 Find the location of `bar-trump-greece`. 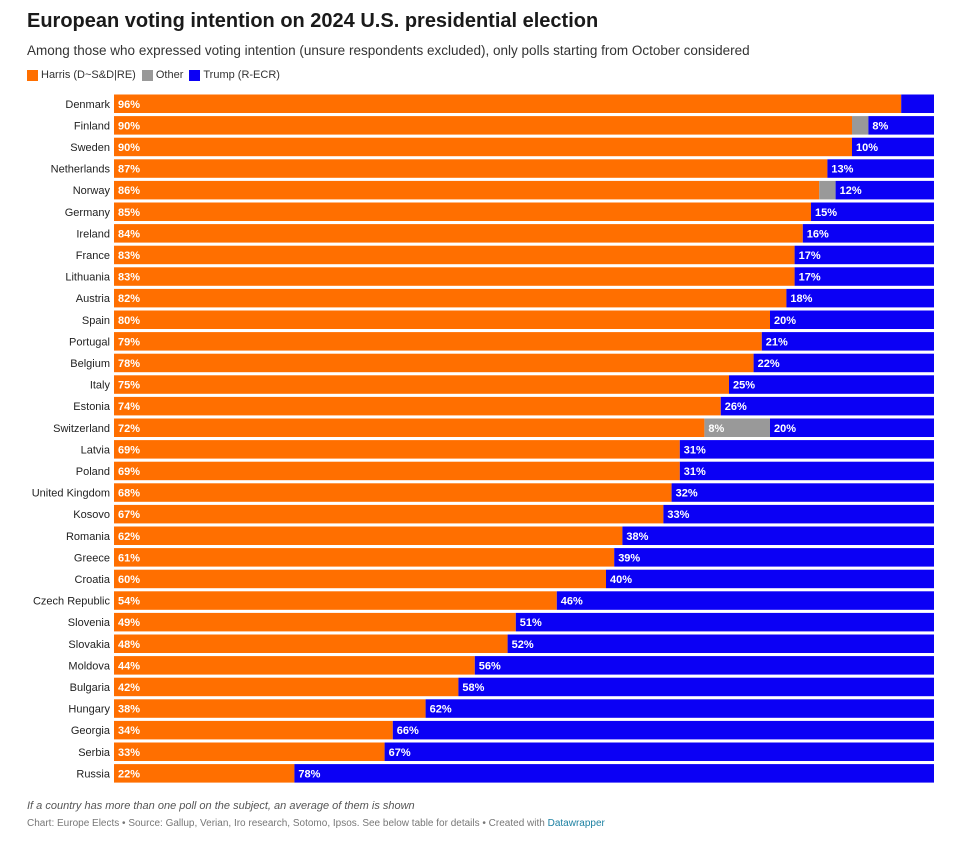

bar-trump-greece is located at coordinates (774, 557).